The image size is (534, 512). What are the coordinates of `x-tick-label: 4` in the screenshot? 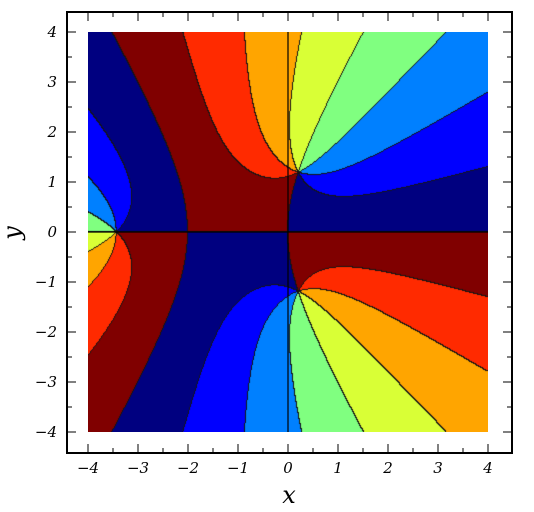 It's located at (487, 468).